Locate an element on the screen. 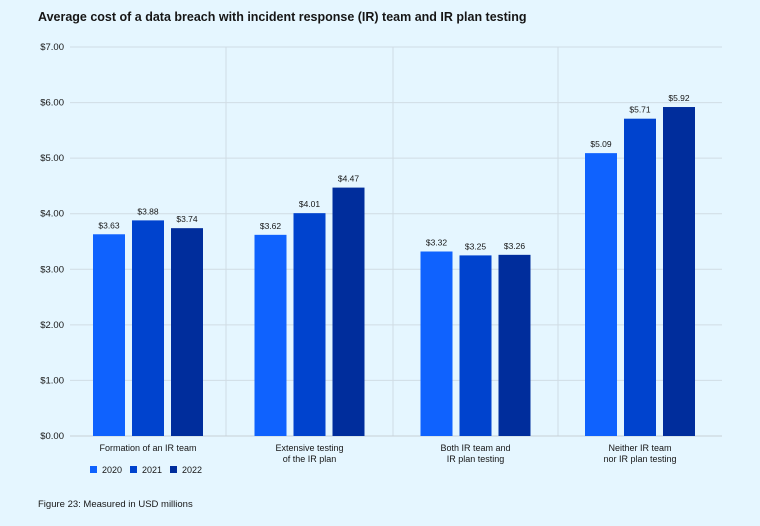 This screenshot has width=760, height=526. data-label: $5.71 is located at coordinates (640, 110).